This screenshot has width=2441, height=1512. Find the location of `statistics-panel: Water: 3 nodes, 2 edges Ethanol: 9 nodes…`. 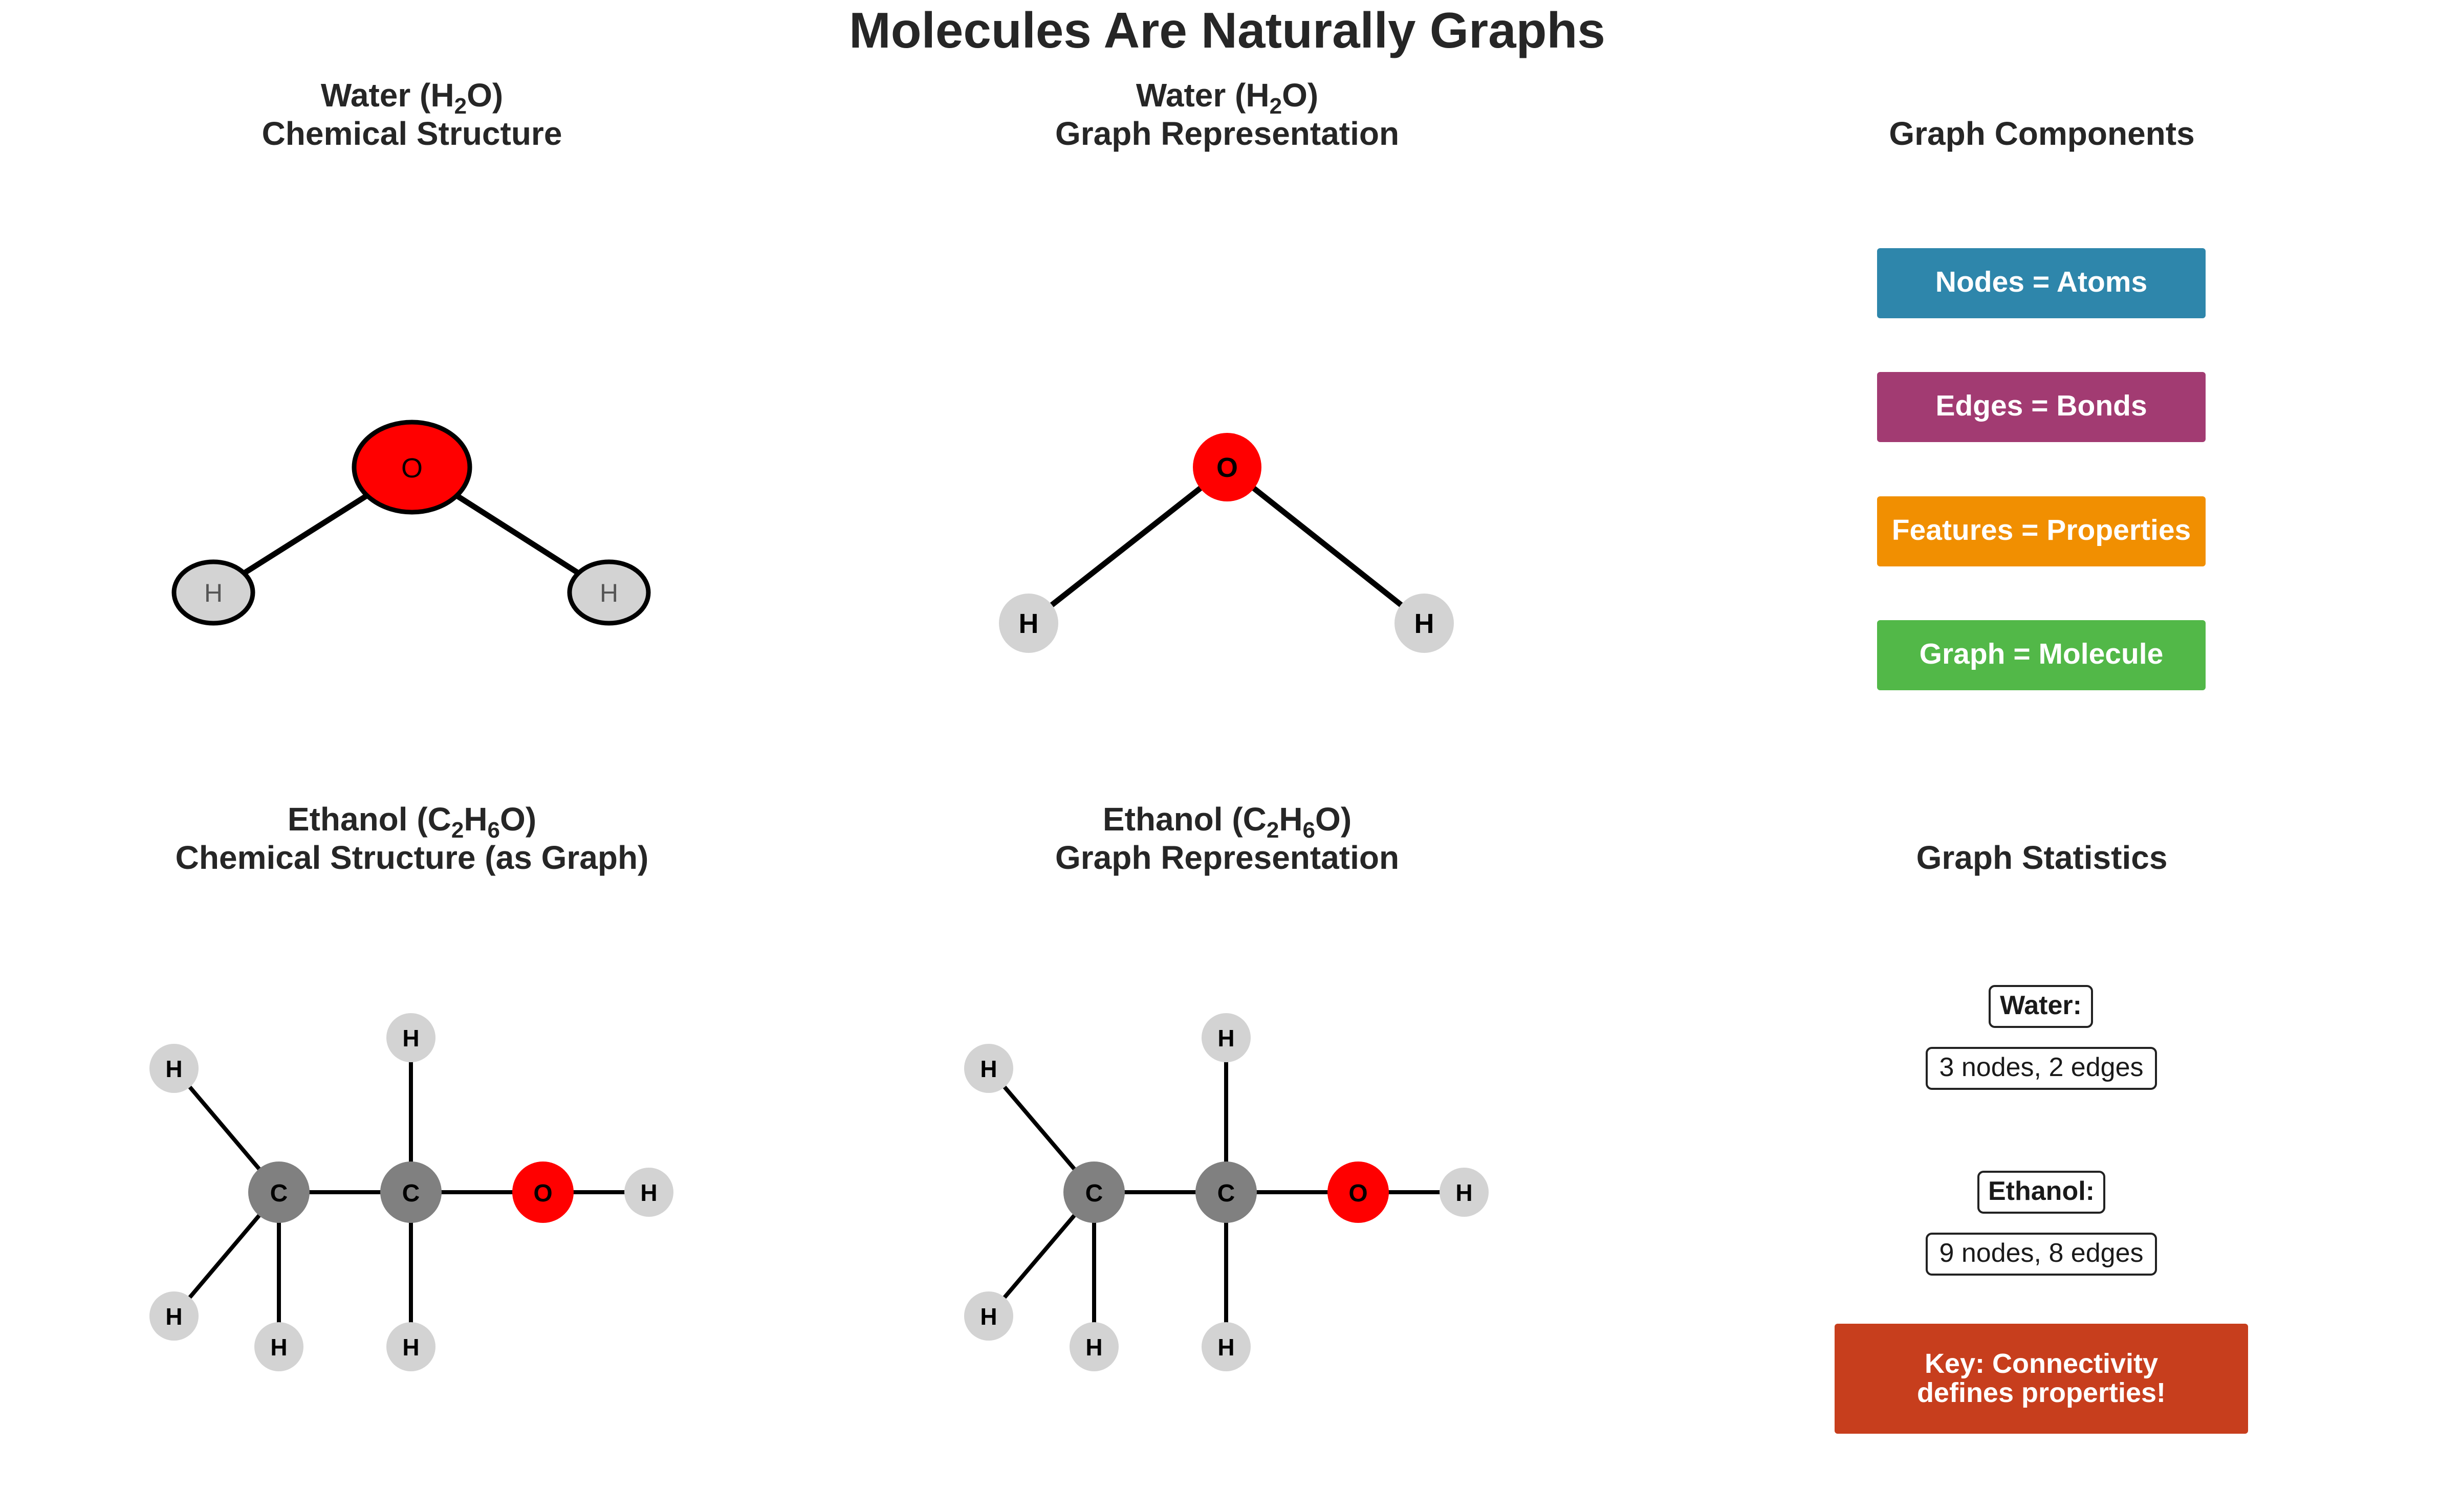

statistics-panel: Water: 3 nodes, 2 edges Ethanol: 9 nodes… is located at coordinates (2041, 1210).